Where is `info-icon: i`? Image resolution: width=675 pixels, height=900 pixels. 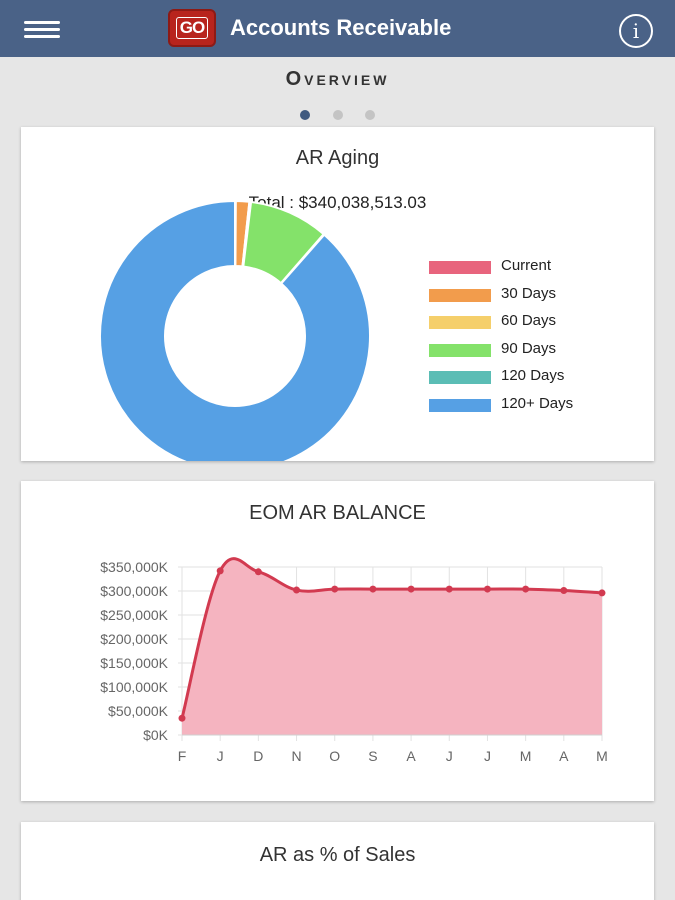 info-icon: i is located at coordinates (636, 31).